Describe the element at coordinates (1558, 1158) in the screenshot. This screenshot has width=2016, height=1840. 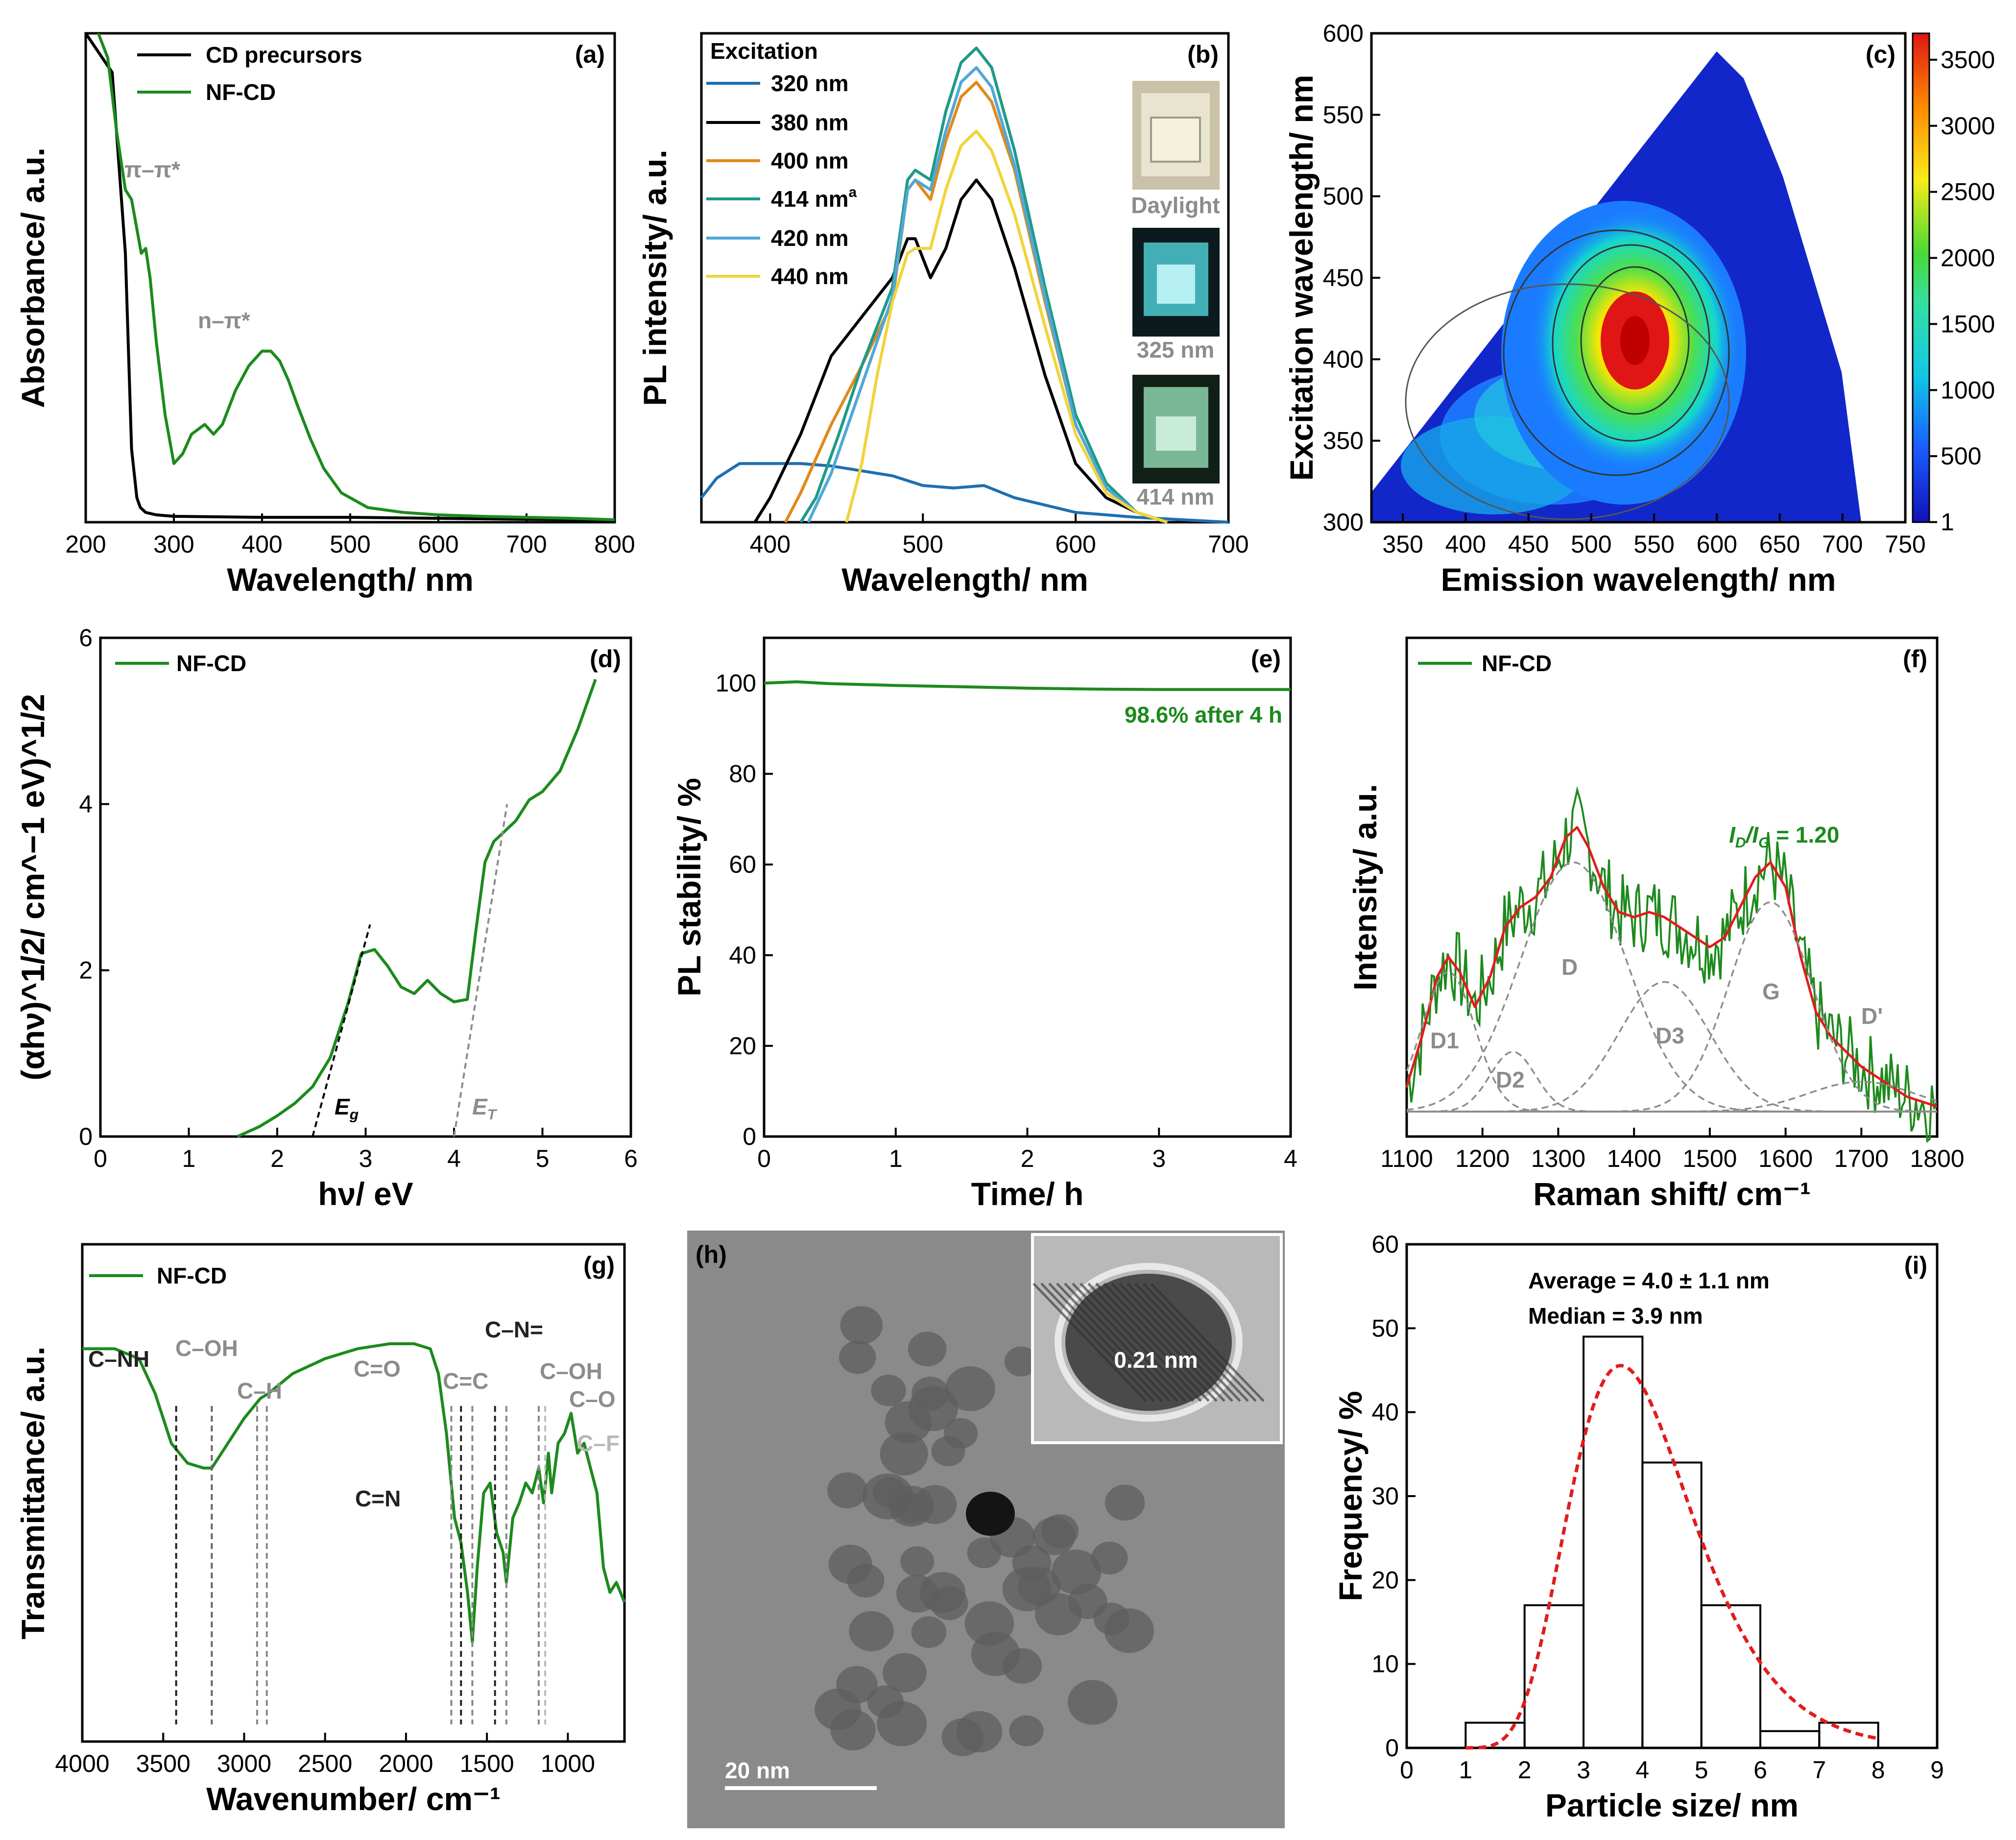
I see `x-tick-label: 1300` at that location.